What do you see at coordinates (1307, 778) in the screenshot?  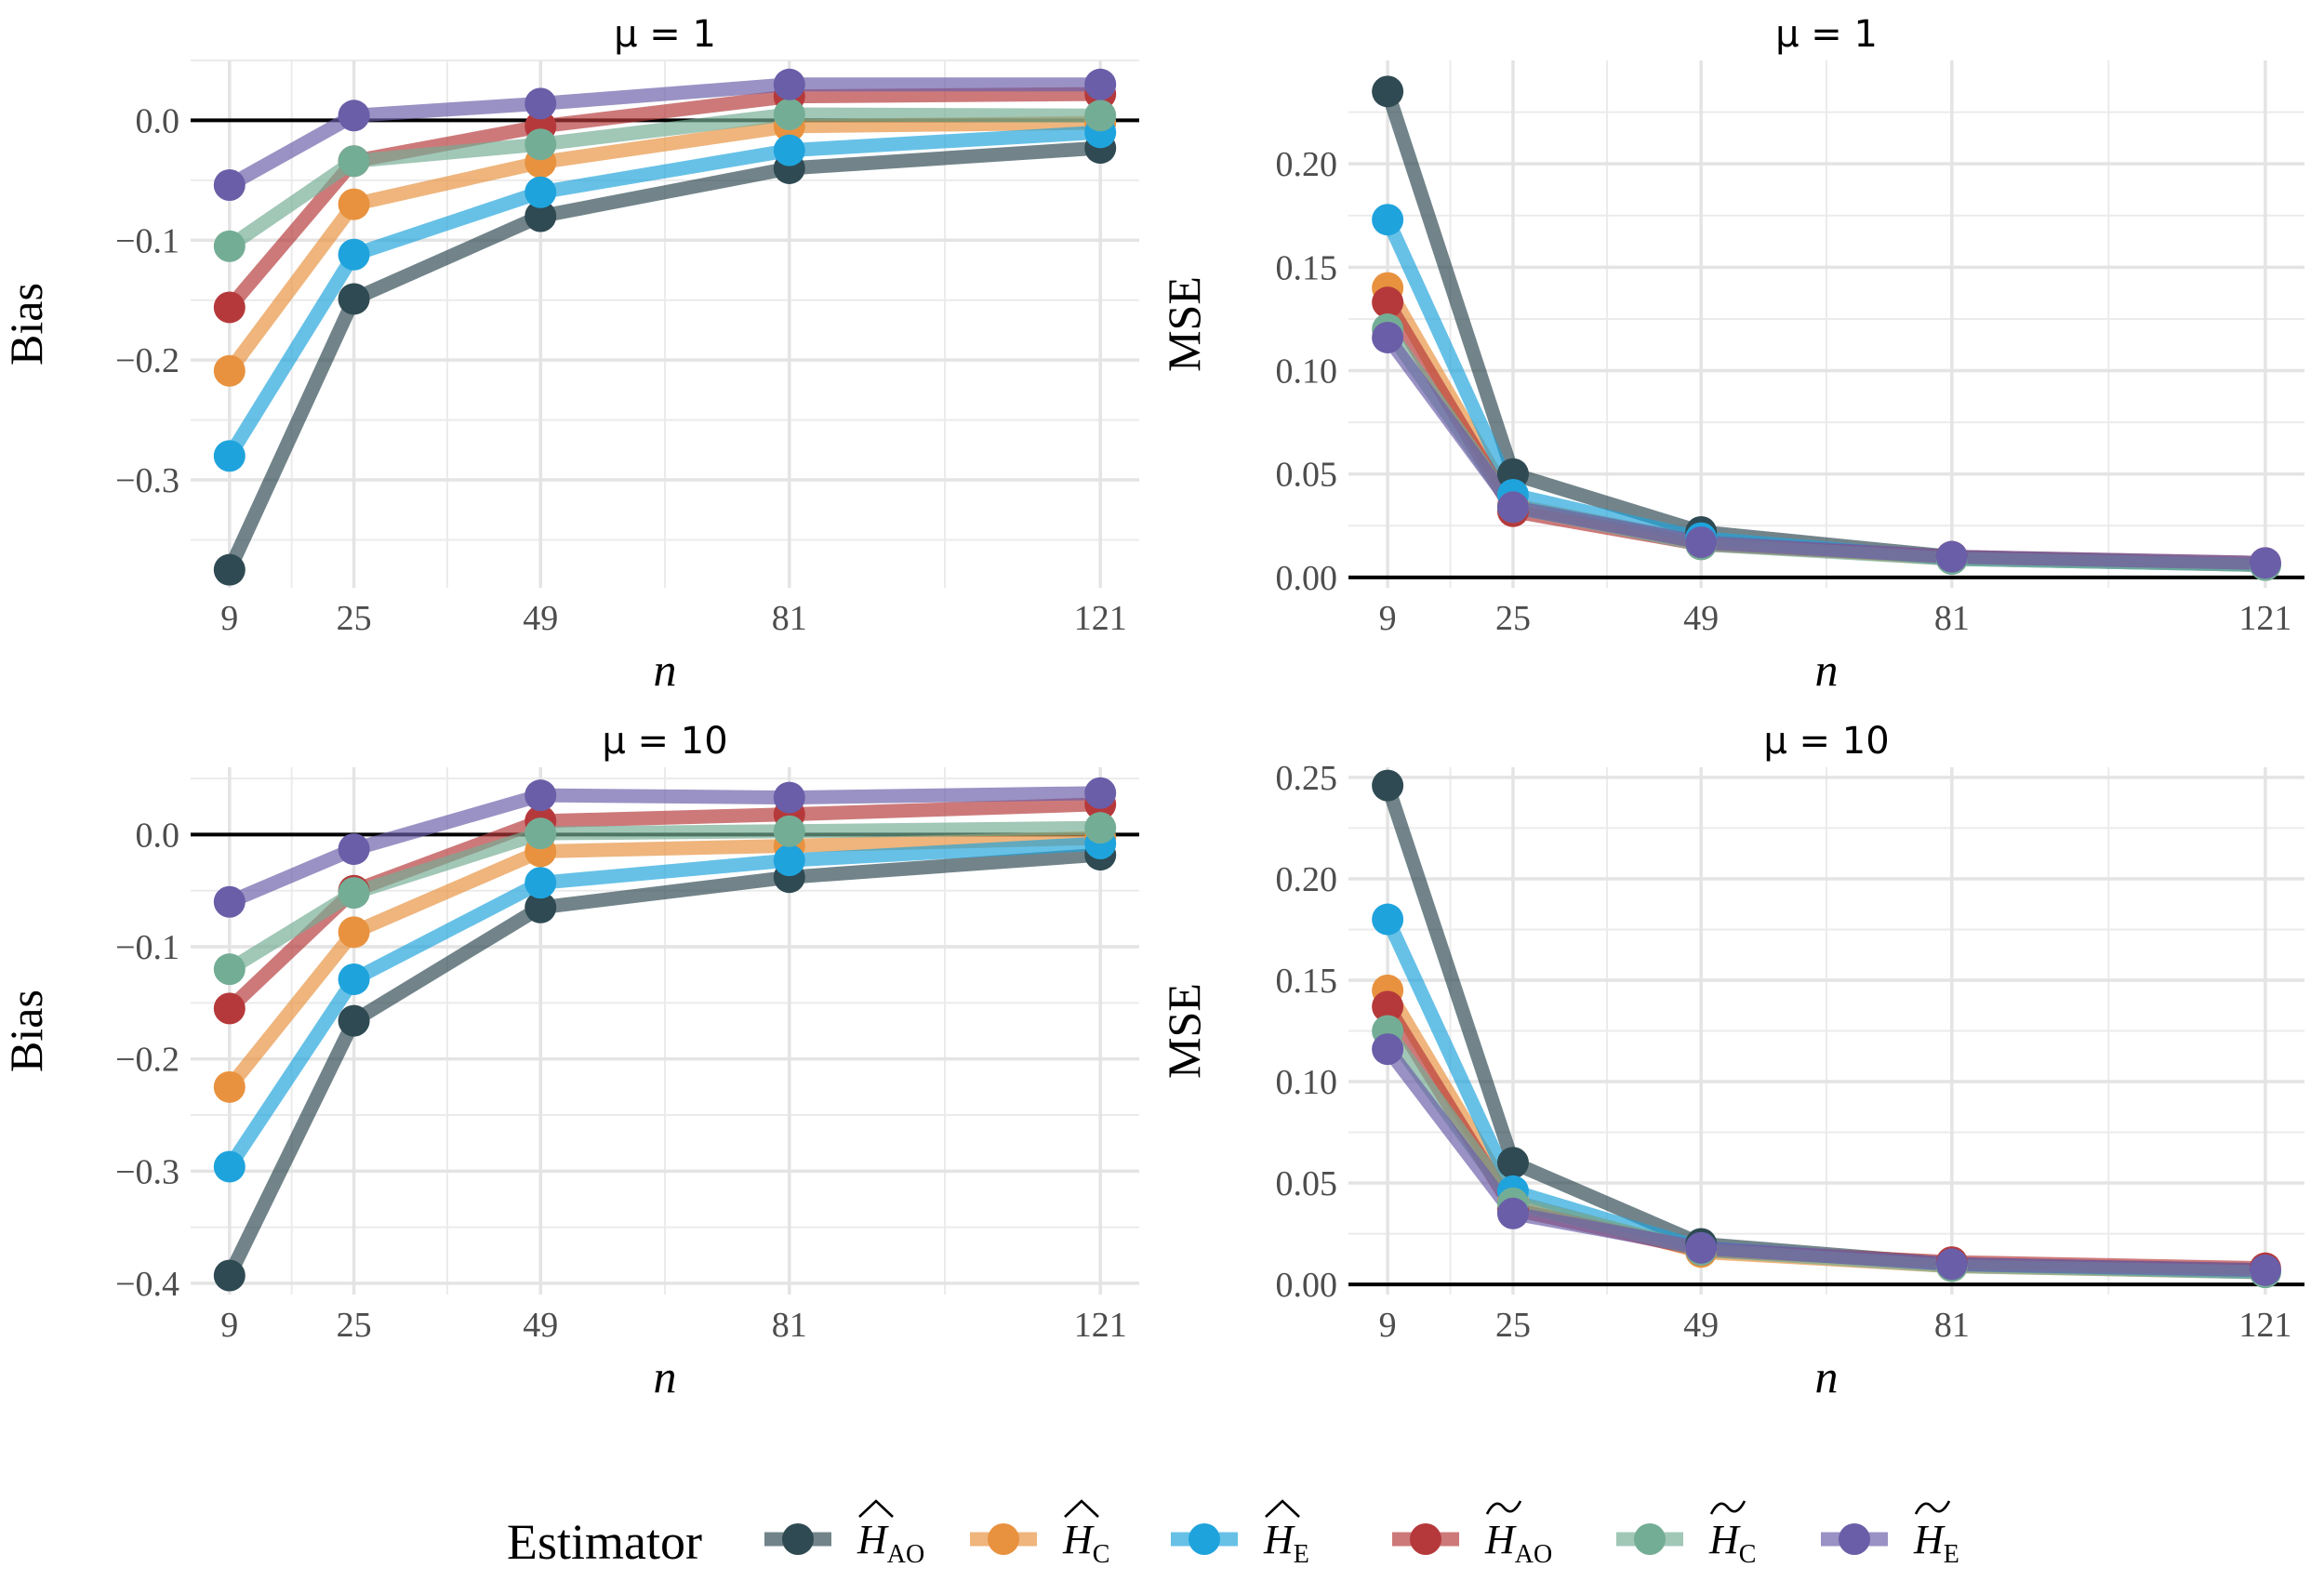 I see `y-tick-label: 0.25` at bounding box center [1307, 778].